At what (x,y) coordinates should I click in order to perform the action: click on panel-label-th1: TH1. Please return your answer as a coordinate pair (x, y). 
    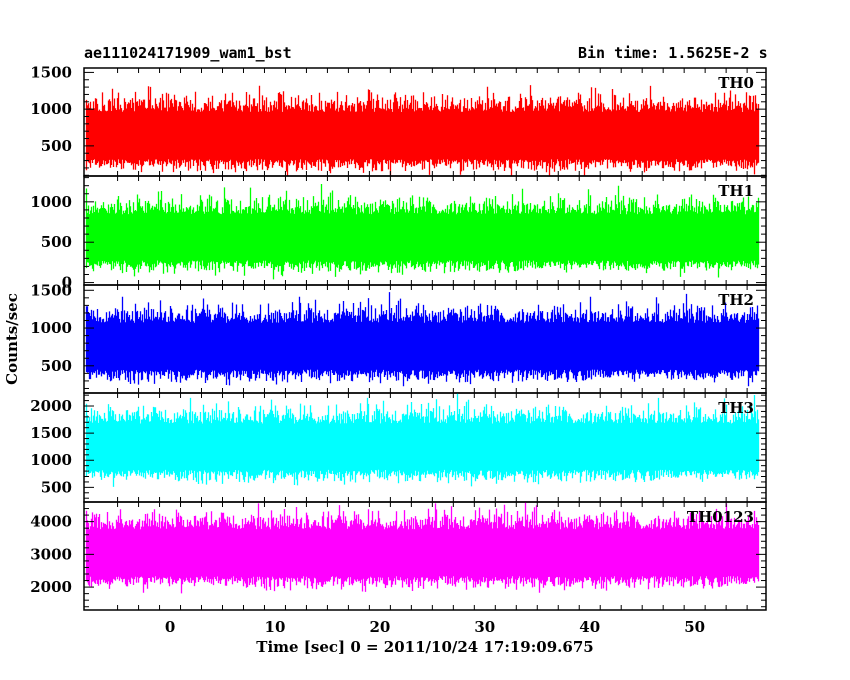
    Looking at the image, I should click on (736, 191).